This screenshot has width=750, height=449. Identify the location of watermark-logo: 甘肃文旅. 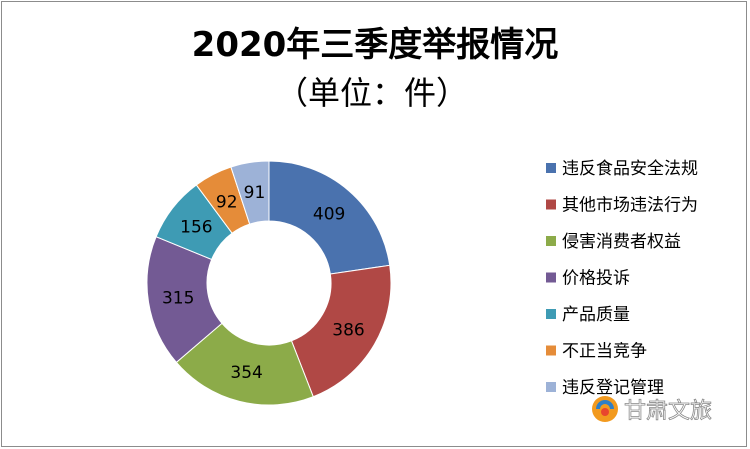
(652, 410).